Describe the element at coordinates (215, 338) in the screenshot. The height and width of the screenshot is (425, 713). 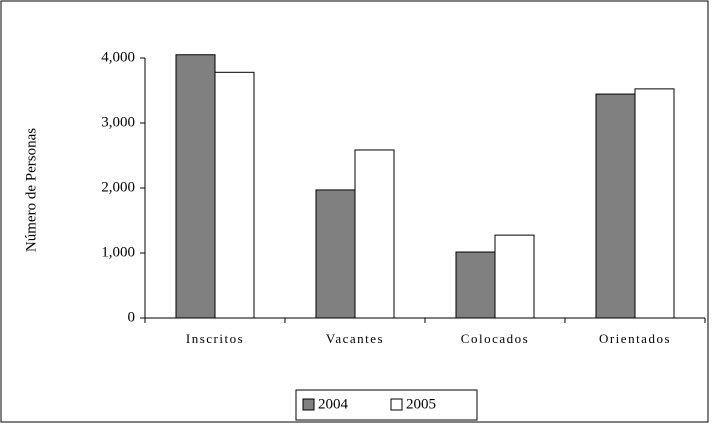
I see `x-tick-label: Inscritos` at that location.